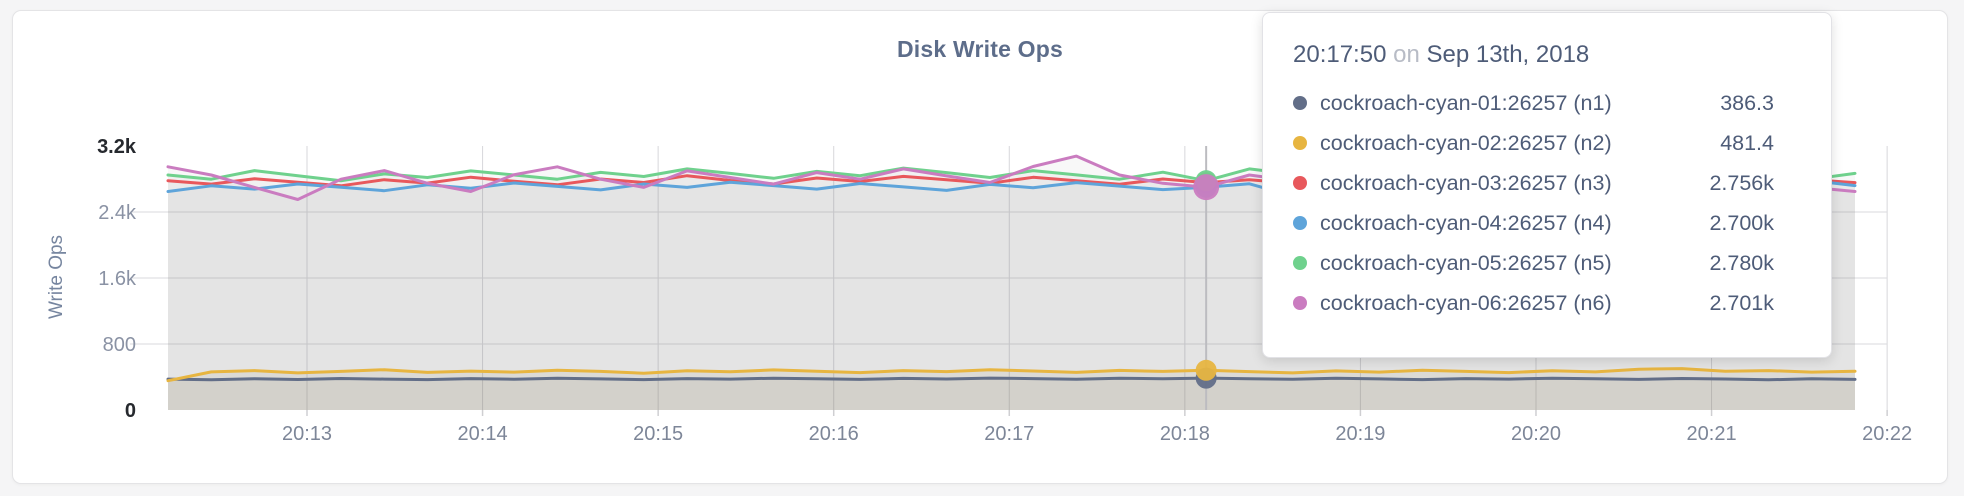 The image size is (1964, 496). What do you see at coordinates (1009, 434) in the screenshot?
I see `x-tick-label: 20:17` at bounding box center [1009, 434].